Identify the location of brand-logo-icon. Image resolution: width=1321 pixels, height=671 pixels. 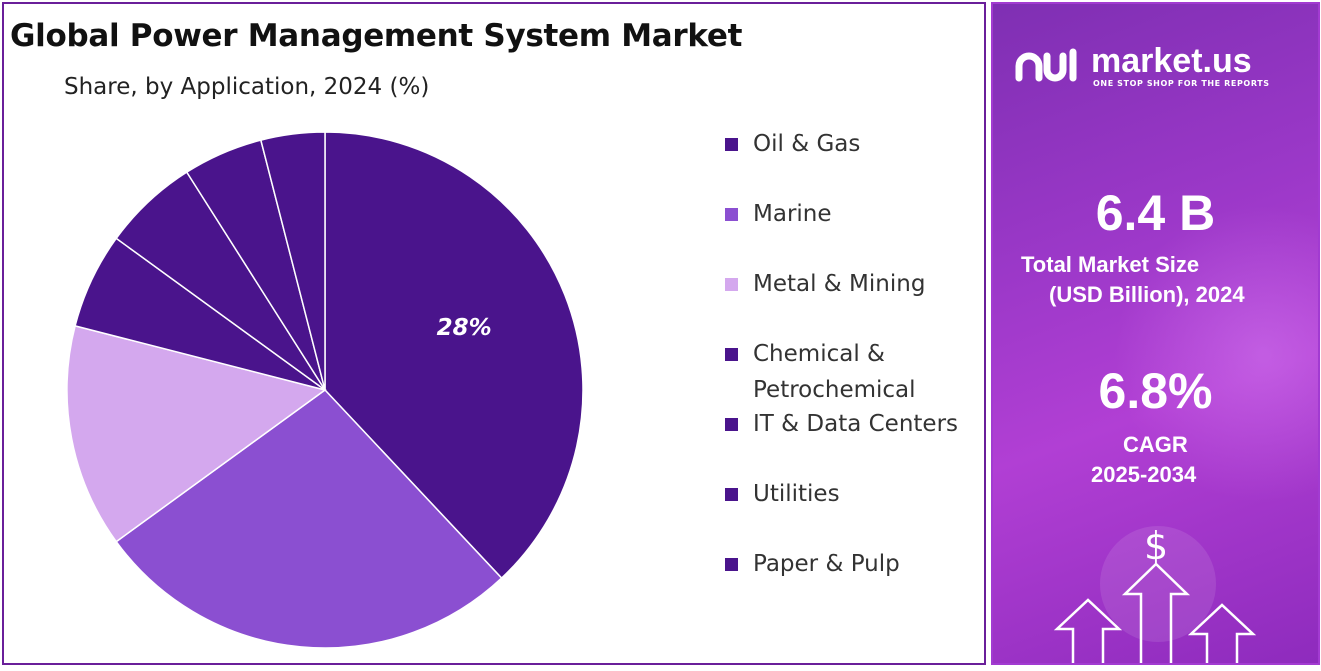
(1046, 65).